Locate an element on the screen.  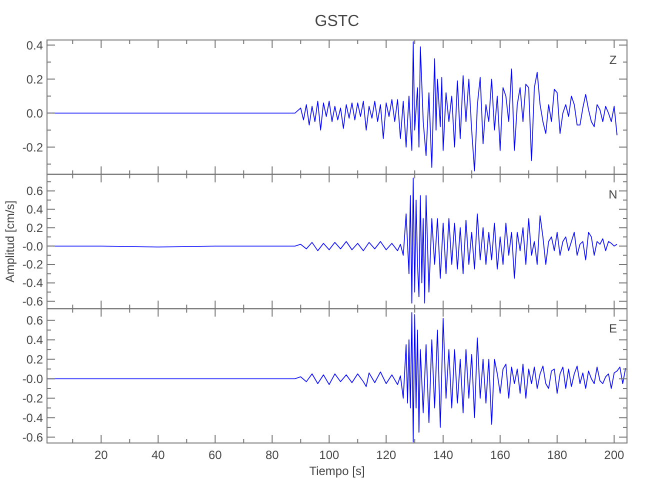
y-tick-label: 0.0 is located at coordinates (35, 113).